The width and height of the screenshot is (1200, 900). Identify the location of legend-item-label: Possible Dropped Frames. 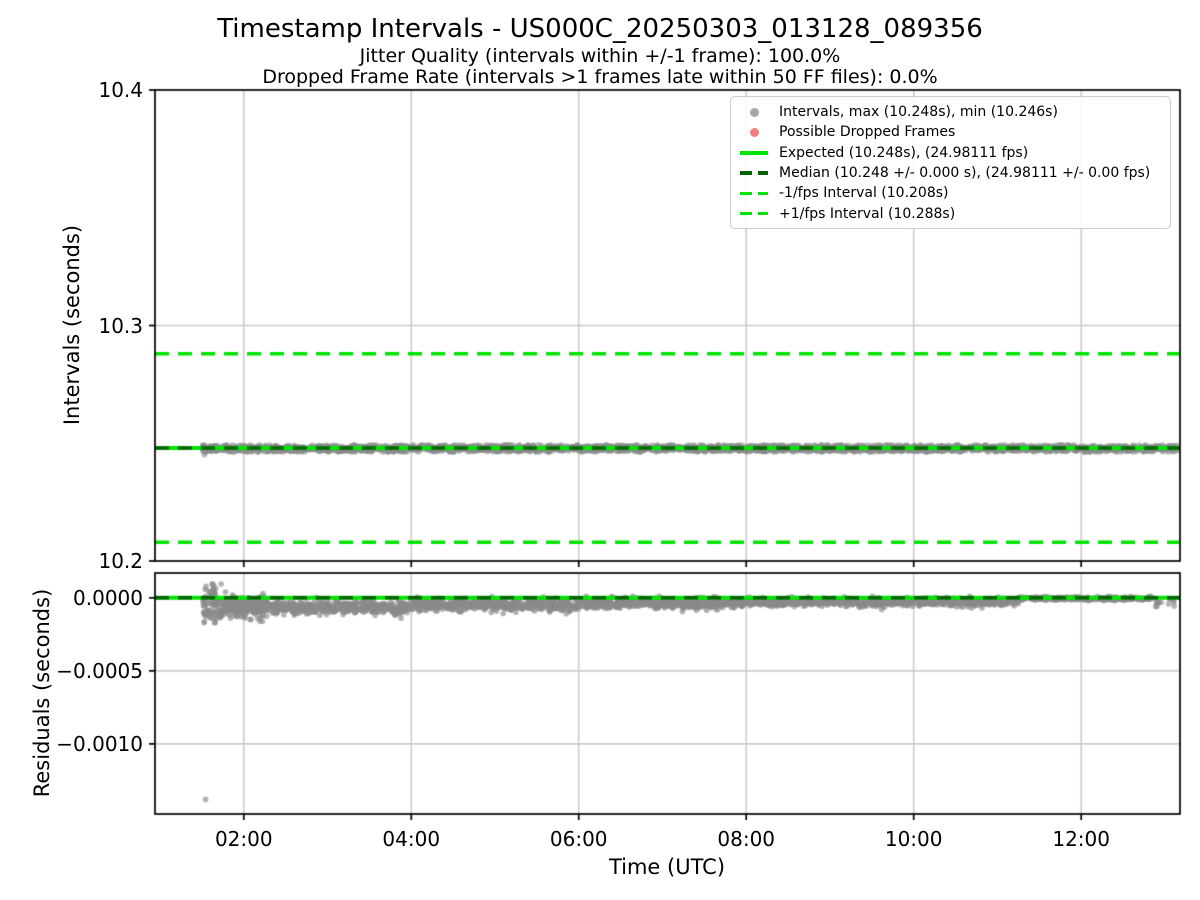
(867, 132).